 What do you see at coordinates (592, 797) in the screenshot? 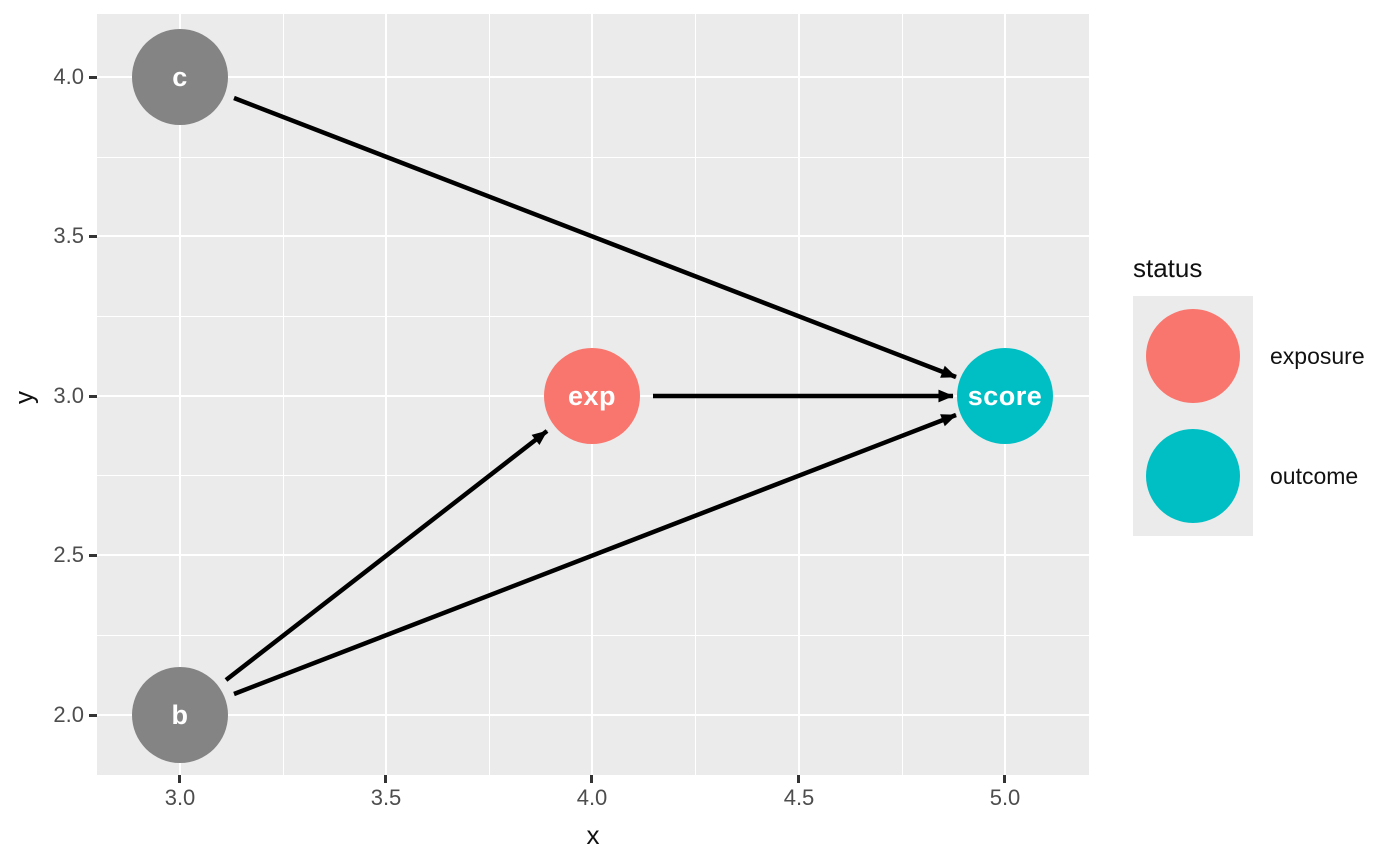
I see `x-tick-label: 4.0` at bounding box center [592, 797].